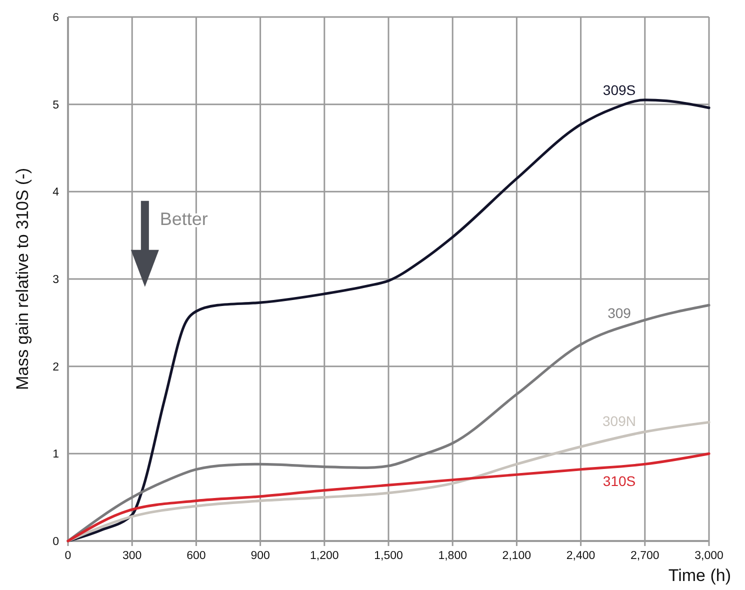  What do you see at coordinates (324, 556) in the screenshot?
I see `x-tick-label: 1,200` at bounding box center [324, 556].